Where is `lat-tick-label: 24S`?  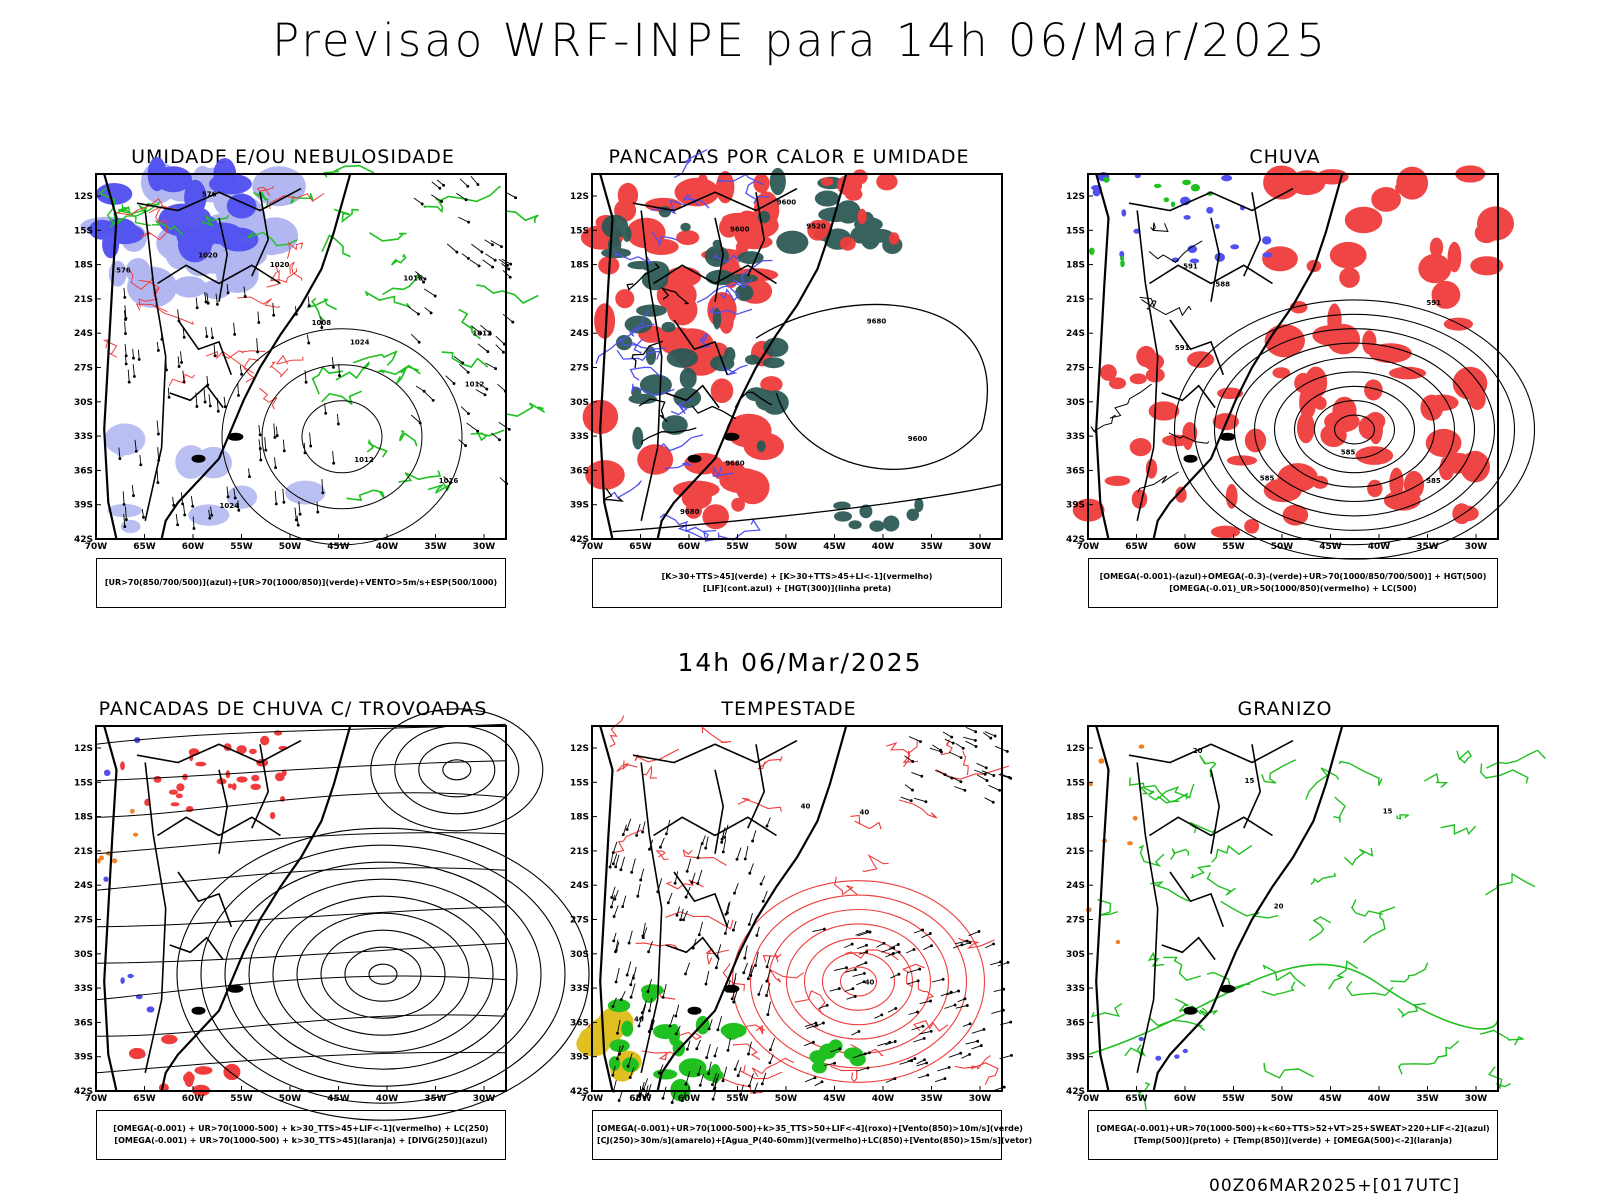
lat-tick-label: 24S is located at coordinates (1075, 334).